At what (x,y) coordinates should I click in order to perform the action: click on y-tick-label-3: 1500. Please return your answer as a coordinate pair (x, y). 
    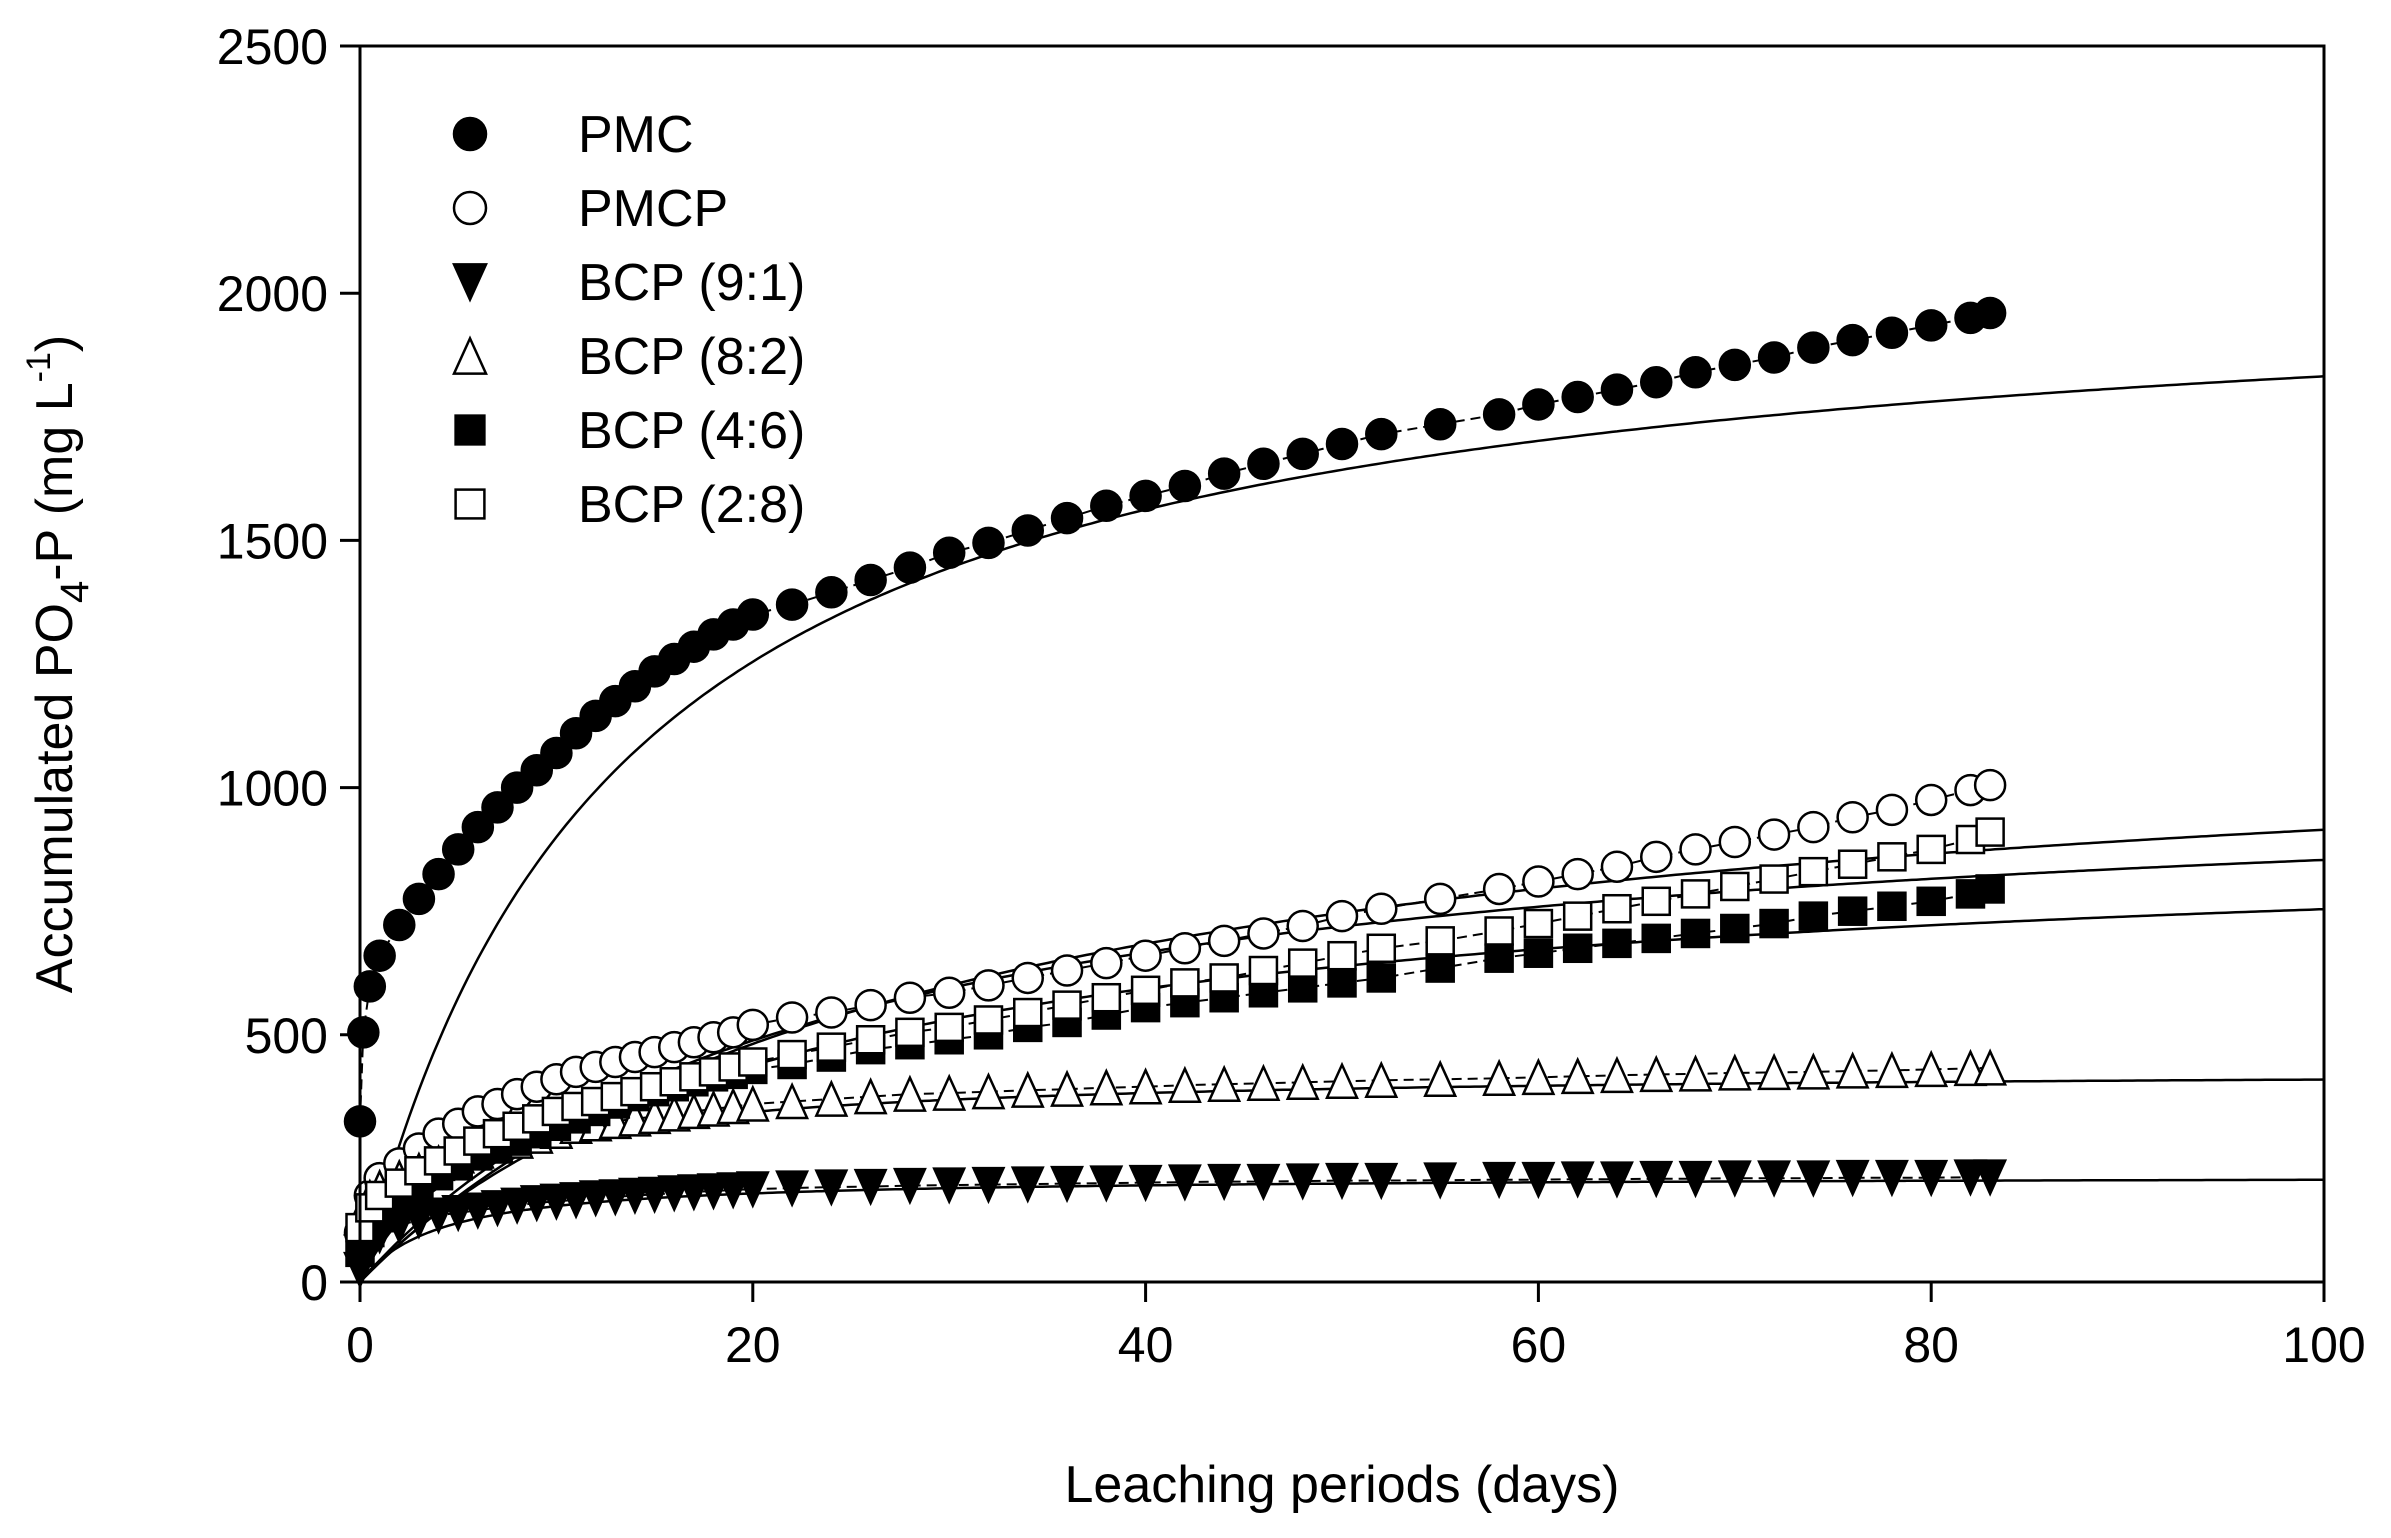
    Looking at the image, I should click on (272, 541).